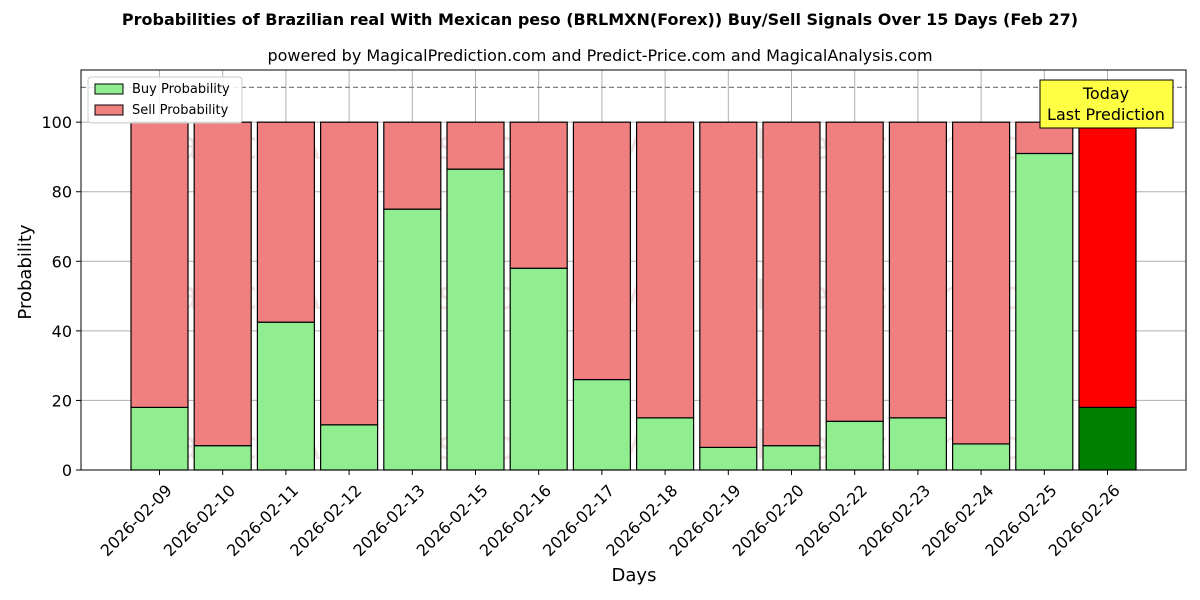  Describe the element at coordinates (62, 331) in the screenshot. I see `y-tick-label: 40` at that location.